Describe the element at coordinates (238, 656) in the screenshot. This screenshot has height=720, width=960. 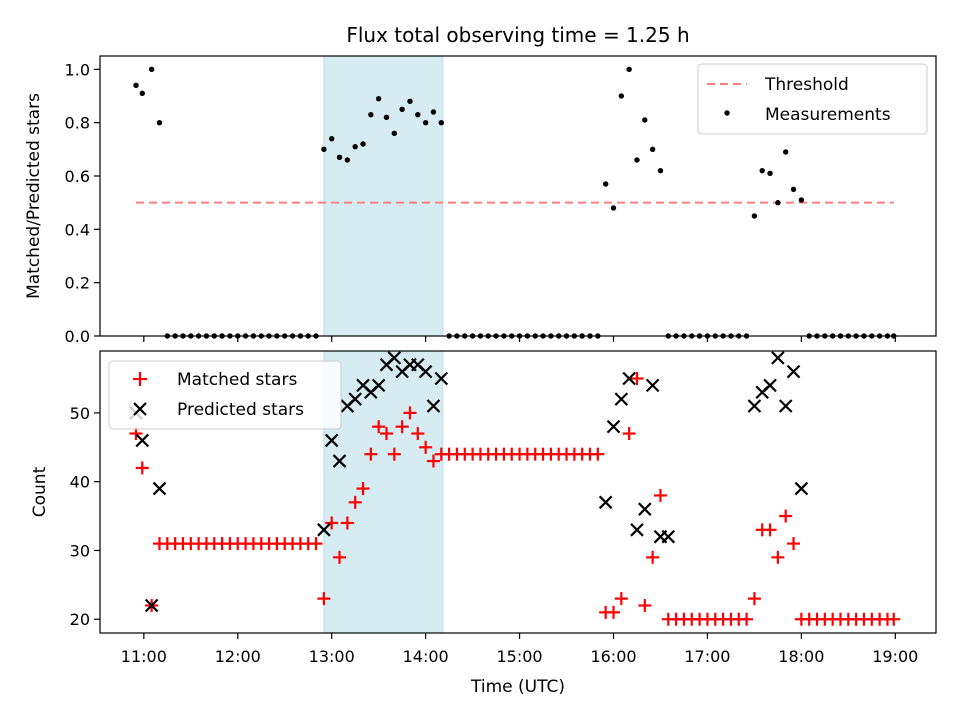
I see `x-tick-label: 12:00` at that location.